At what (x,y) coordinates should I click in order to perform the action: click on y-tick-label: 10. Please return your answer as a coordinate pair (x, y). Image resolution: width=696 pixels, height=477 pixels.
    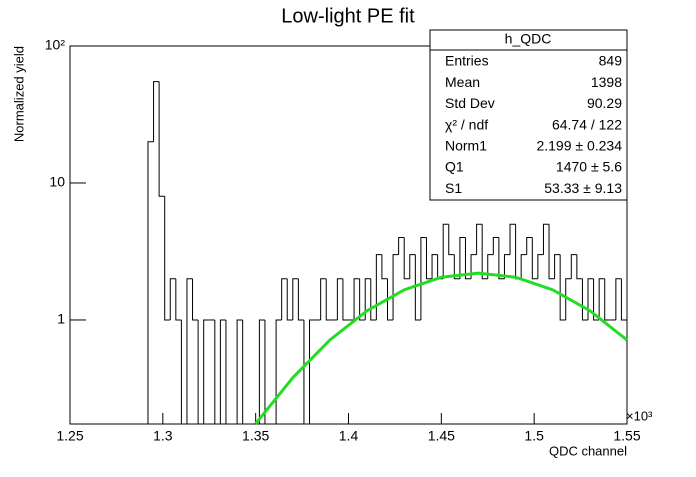
    Looking at the image, I should click on (57, 182).